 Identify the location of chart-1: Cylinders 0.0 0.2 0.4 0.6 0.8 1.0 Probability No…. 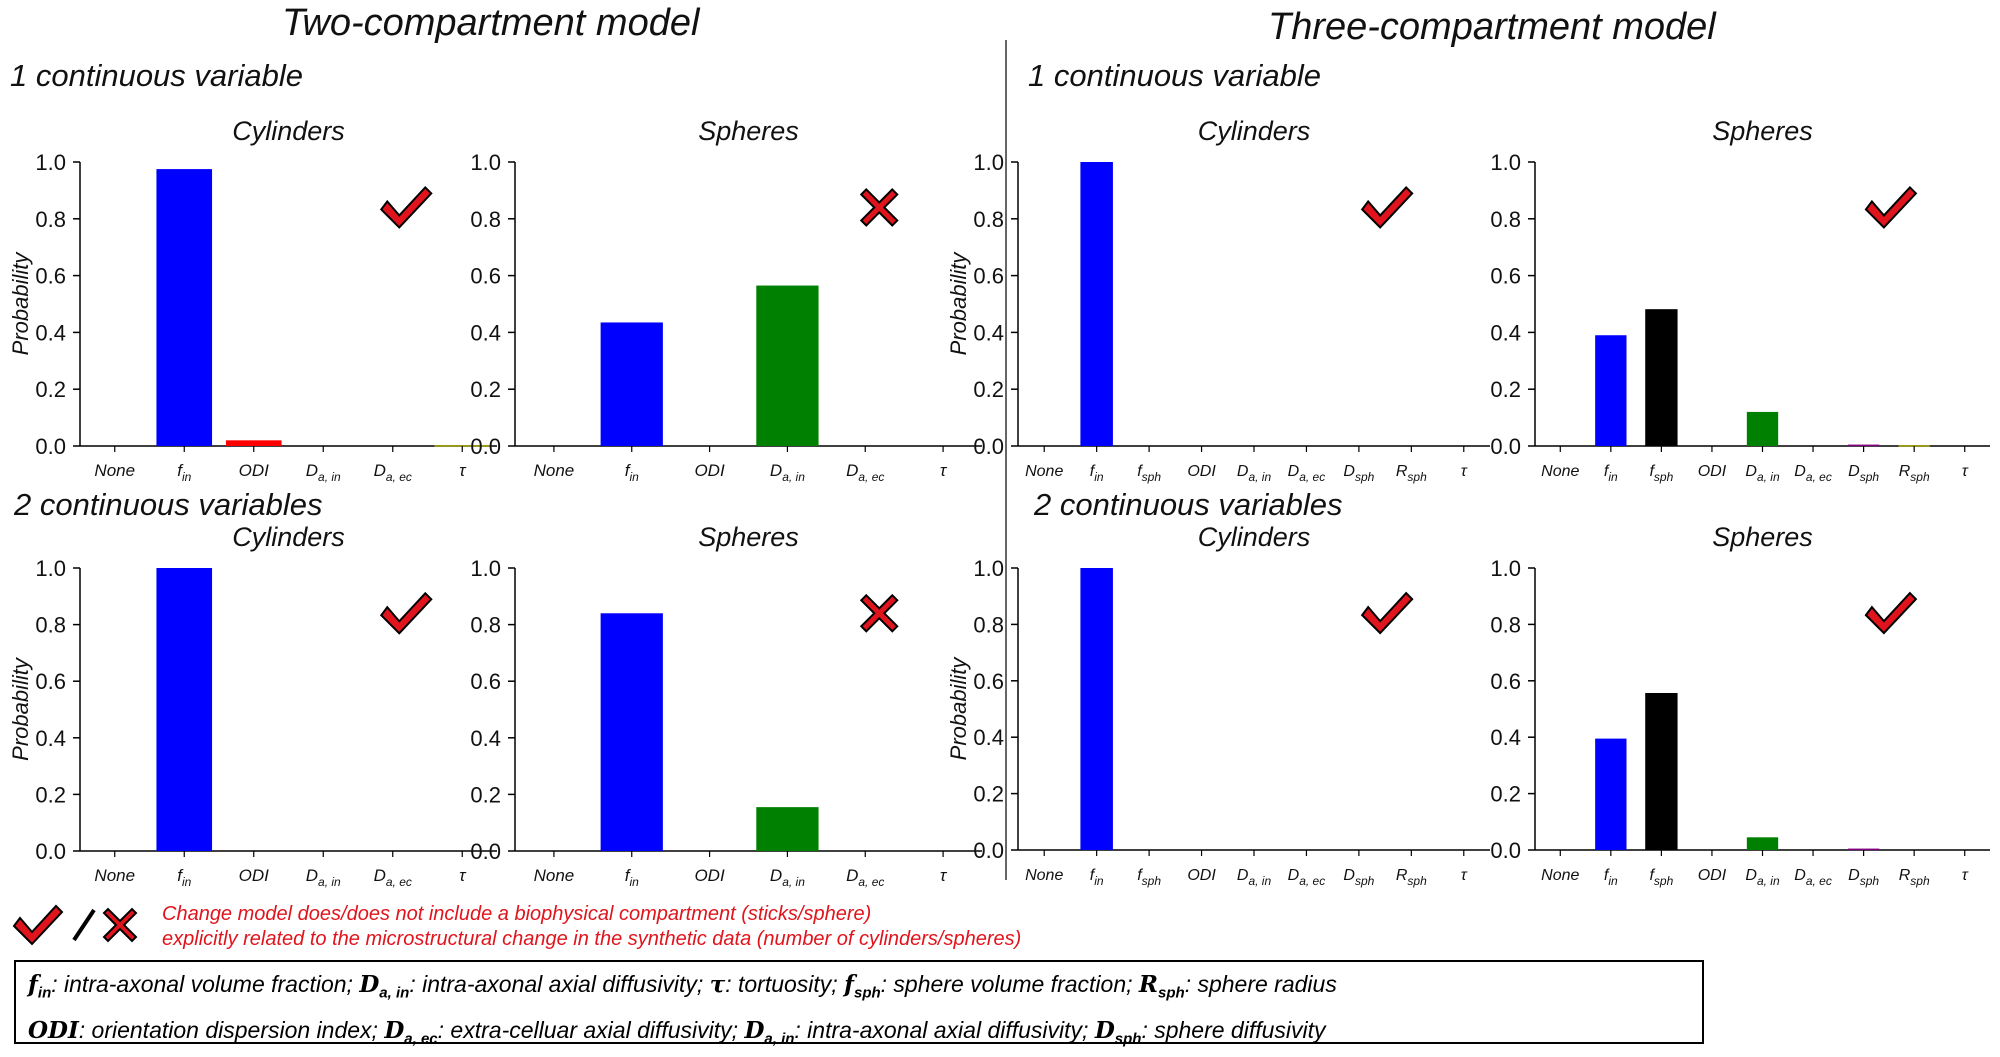
(252, 300).